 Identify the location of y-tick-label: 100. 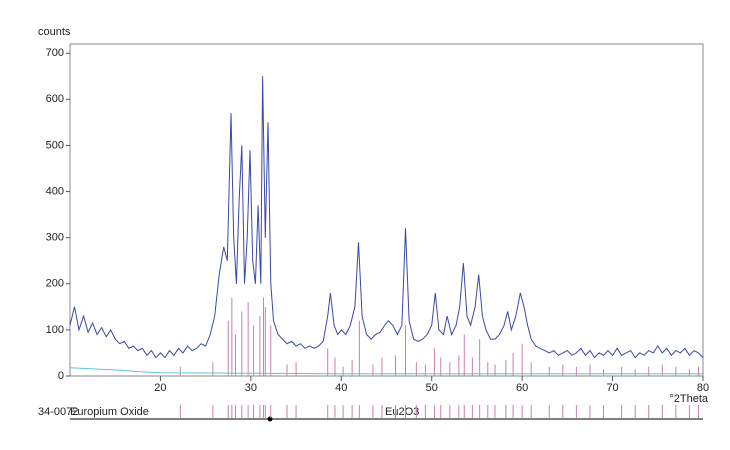
(55, 330).